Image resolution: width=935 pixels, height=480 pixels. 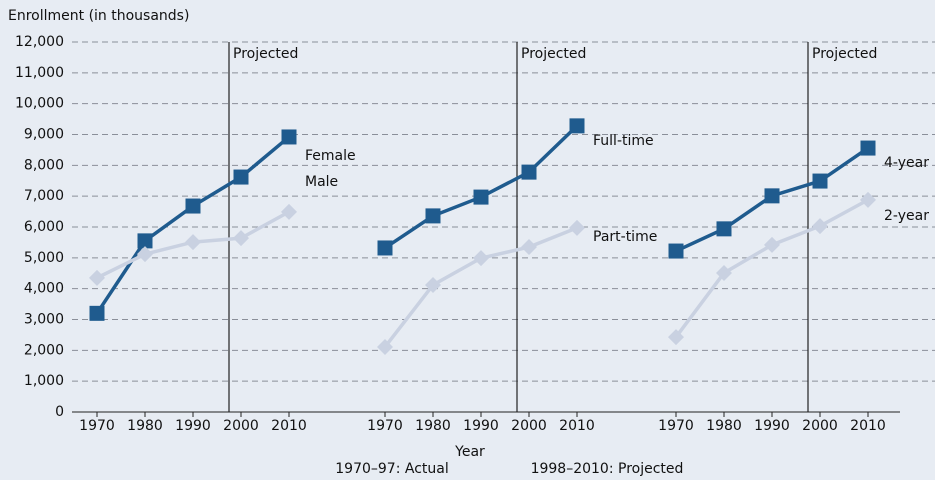 I want to click on y-tick-label: 12,000, so click(x=39, y=42).